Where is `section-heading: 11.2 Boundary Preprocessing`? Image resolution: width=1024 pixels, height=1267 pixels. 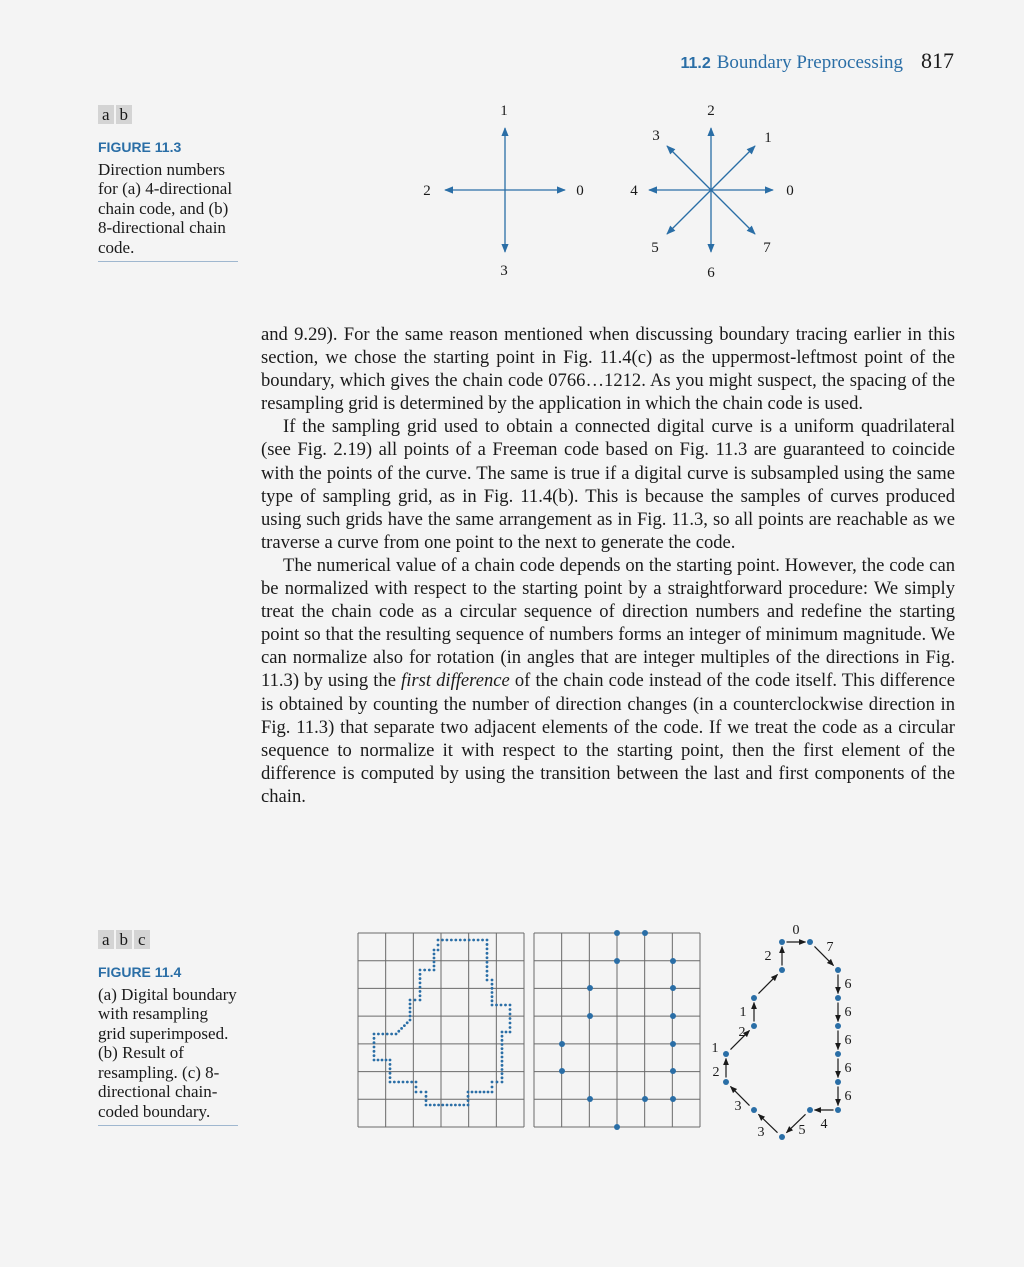 section-heading: 11.2 Boundary Preprocessing is located at coordinates (791, 63).